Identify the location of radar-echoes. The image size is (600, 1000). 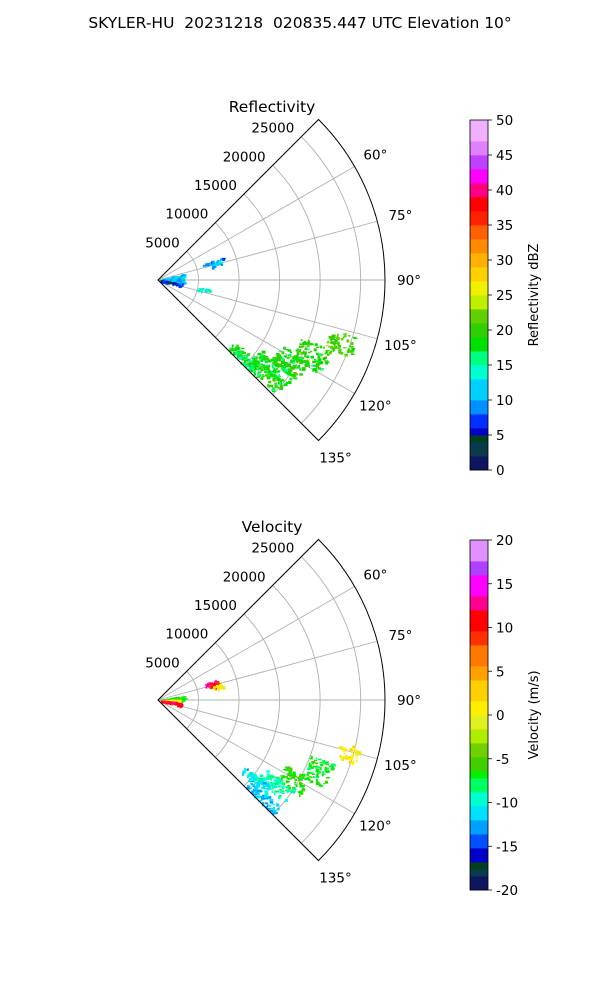
(261, 747).